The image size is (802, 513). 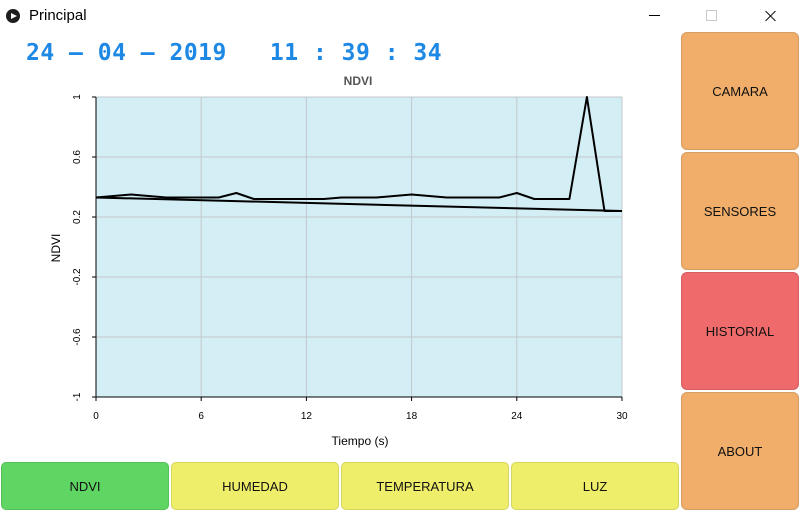 I want to click on x-tick-label: 18, so click(x=412, y=416).